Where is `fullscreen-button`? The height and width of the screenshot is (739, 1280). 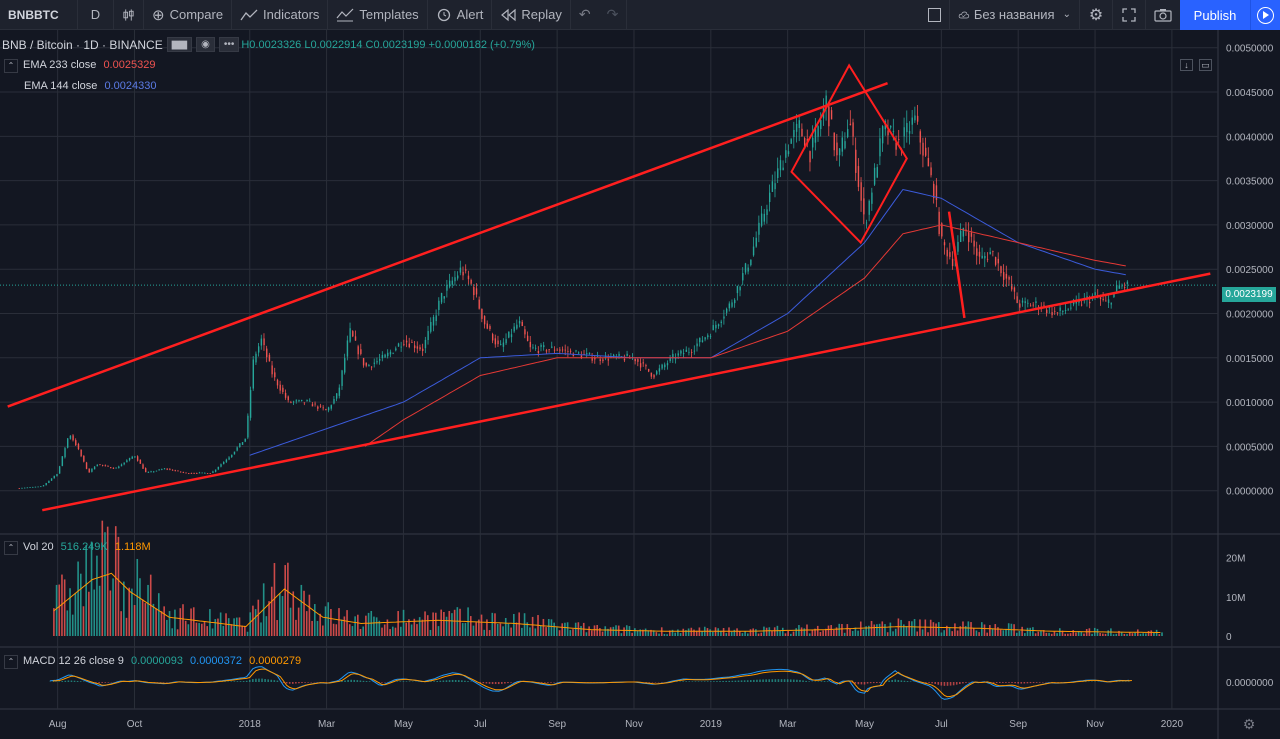
fullscreen-button is located at coordinates (1129, 15).